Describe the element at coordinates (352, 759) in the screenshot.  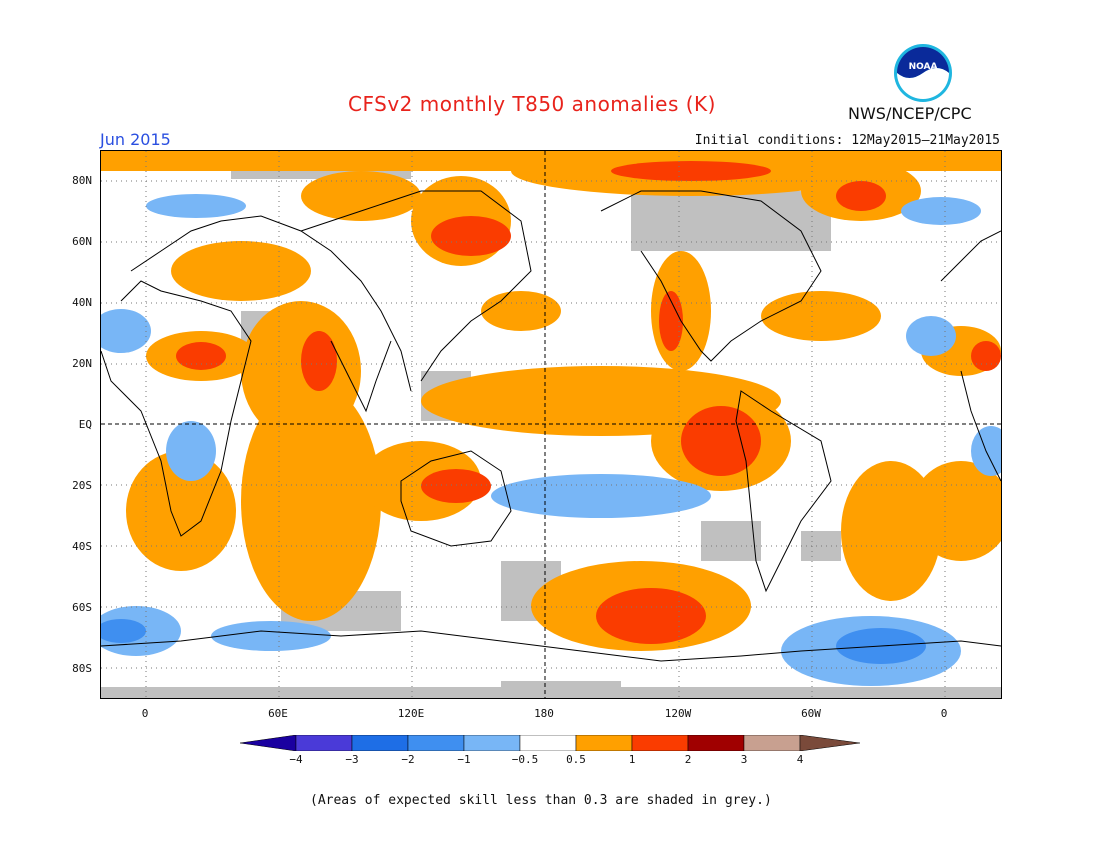
I see `colorbar-label: −3` at that location.